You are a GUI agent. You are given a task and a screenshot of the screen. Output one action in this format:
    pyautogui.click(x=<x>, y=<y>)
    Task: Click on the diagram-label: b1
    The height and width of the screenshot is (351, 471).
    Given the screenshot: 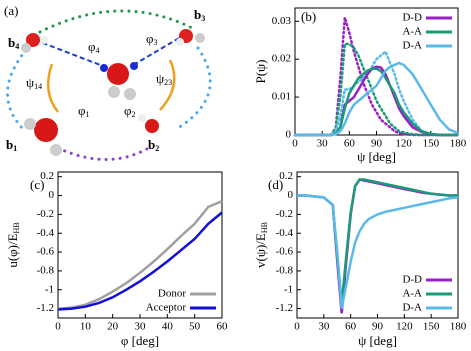 What is the action you would take?
    pyautogui.click(x=11, y=145)
    